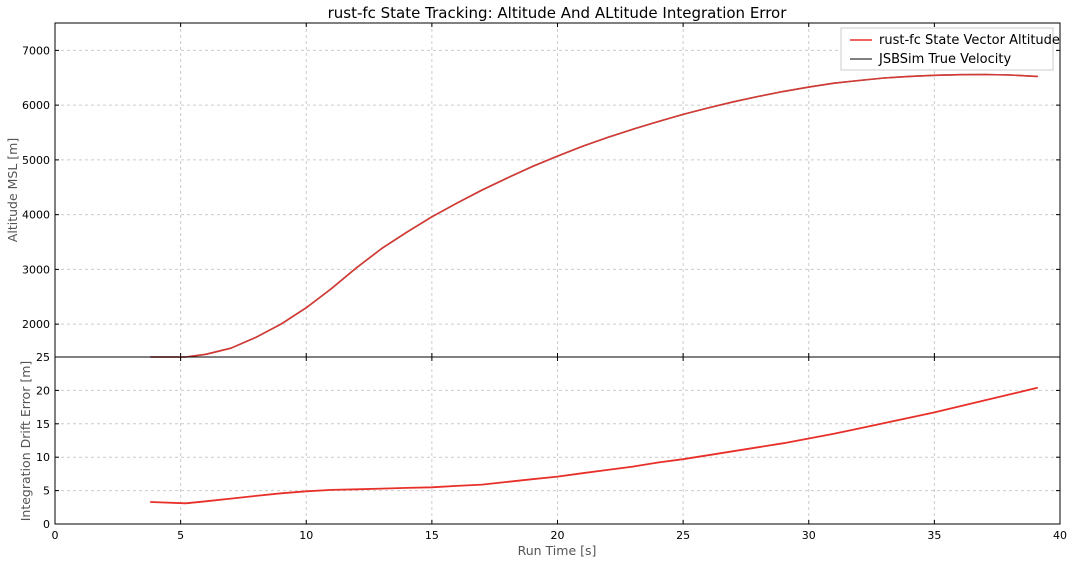  What do you see at coordinates (43, 390) in the screenshot?
I see `drift-error-y-tick-label: 20` at bounding box center [43, 390].